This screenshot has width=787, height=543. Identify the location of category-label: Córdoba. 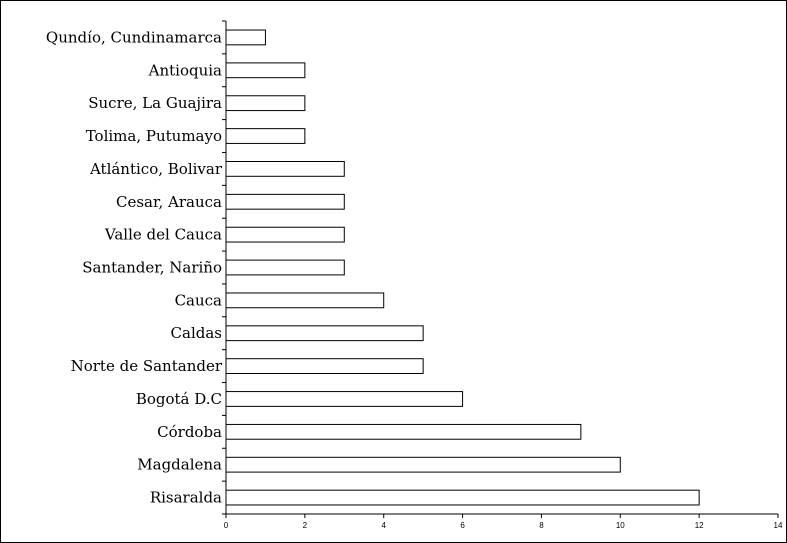
(189, 432).